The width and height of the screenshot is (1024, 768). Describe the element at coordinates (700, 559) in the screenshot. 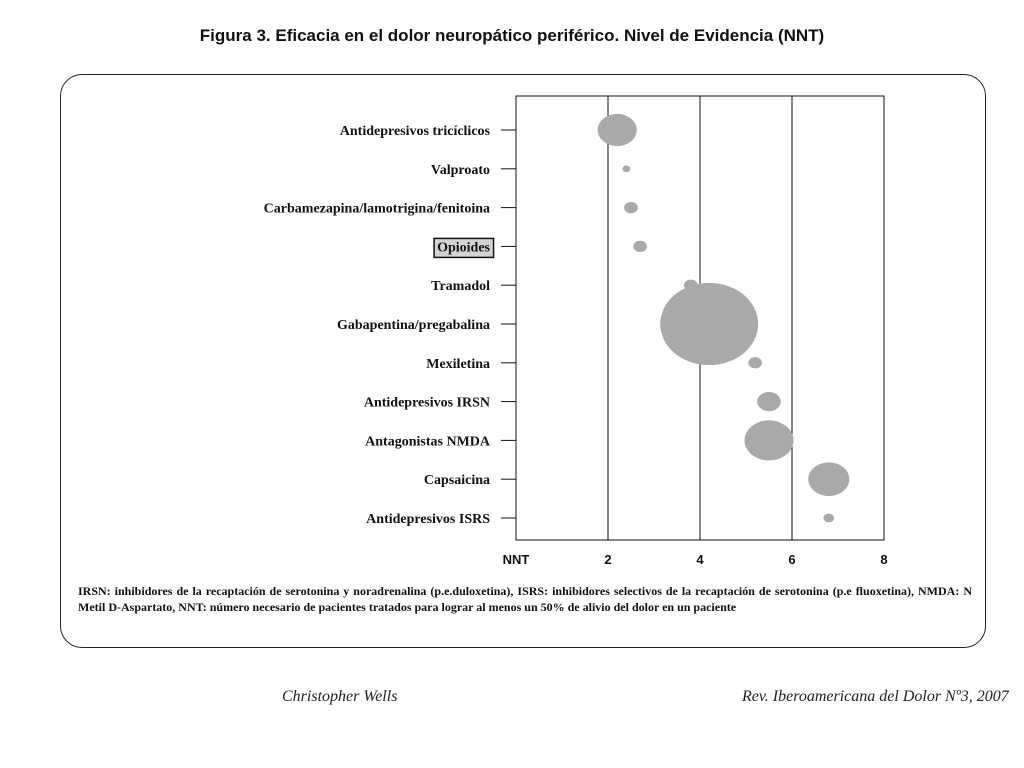

I see `x-tick-label: 4` at that location.